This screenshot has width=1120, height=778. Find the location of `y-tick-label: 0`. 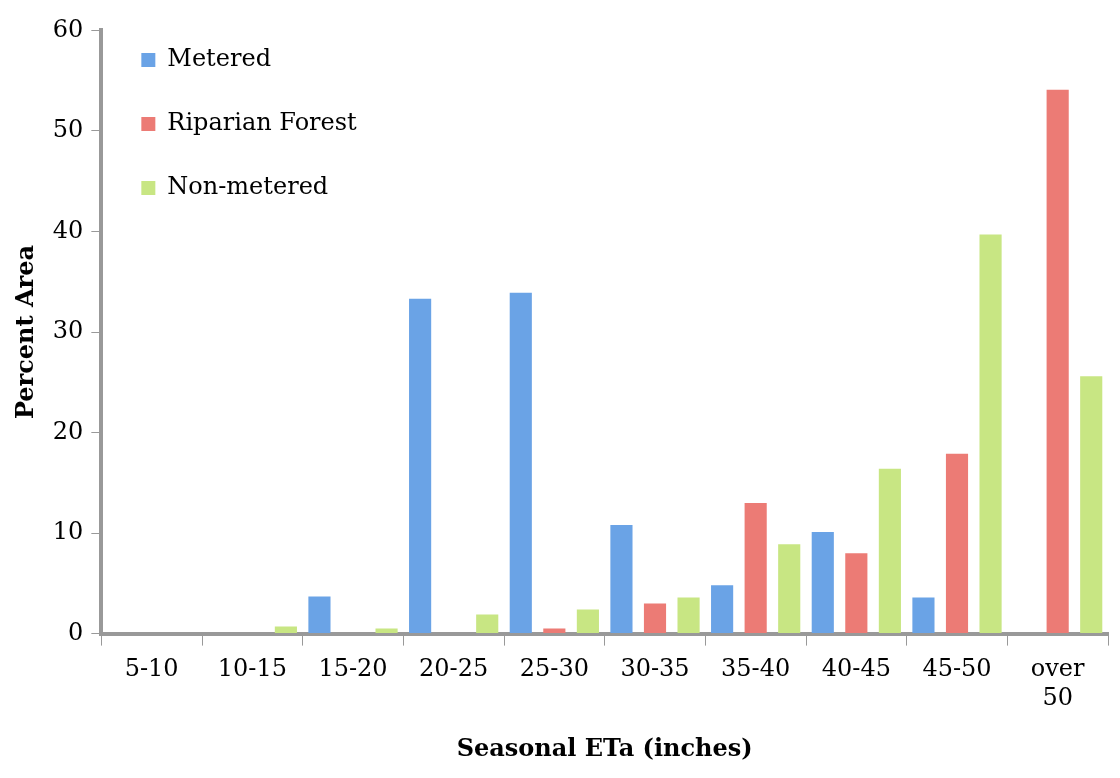

y-tick-label: 0 is located at coordinates (76, 631).